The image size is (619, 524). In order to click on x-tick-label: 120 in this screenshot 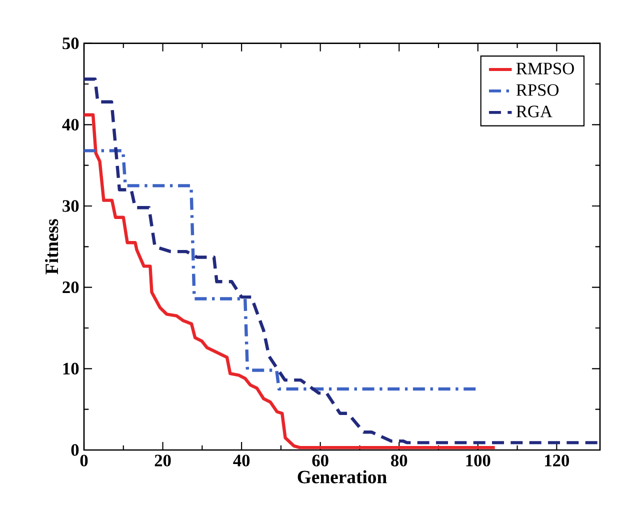, I will do `click(557, 460)`.